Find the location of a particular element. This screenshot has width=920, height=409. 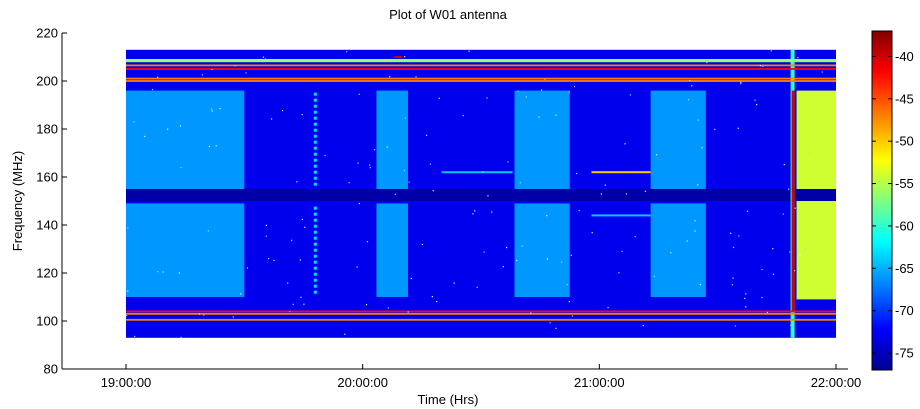

y-tick-label: 200 is located at coordinates (47, 81).